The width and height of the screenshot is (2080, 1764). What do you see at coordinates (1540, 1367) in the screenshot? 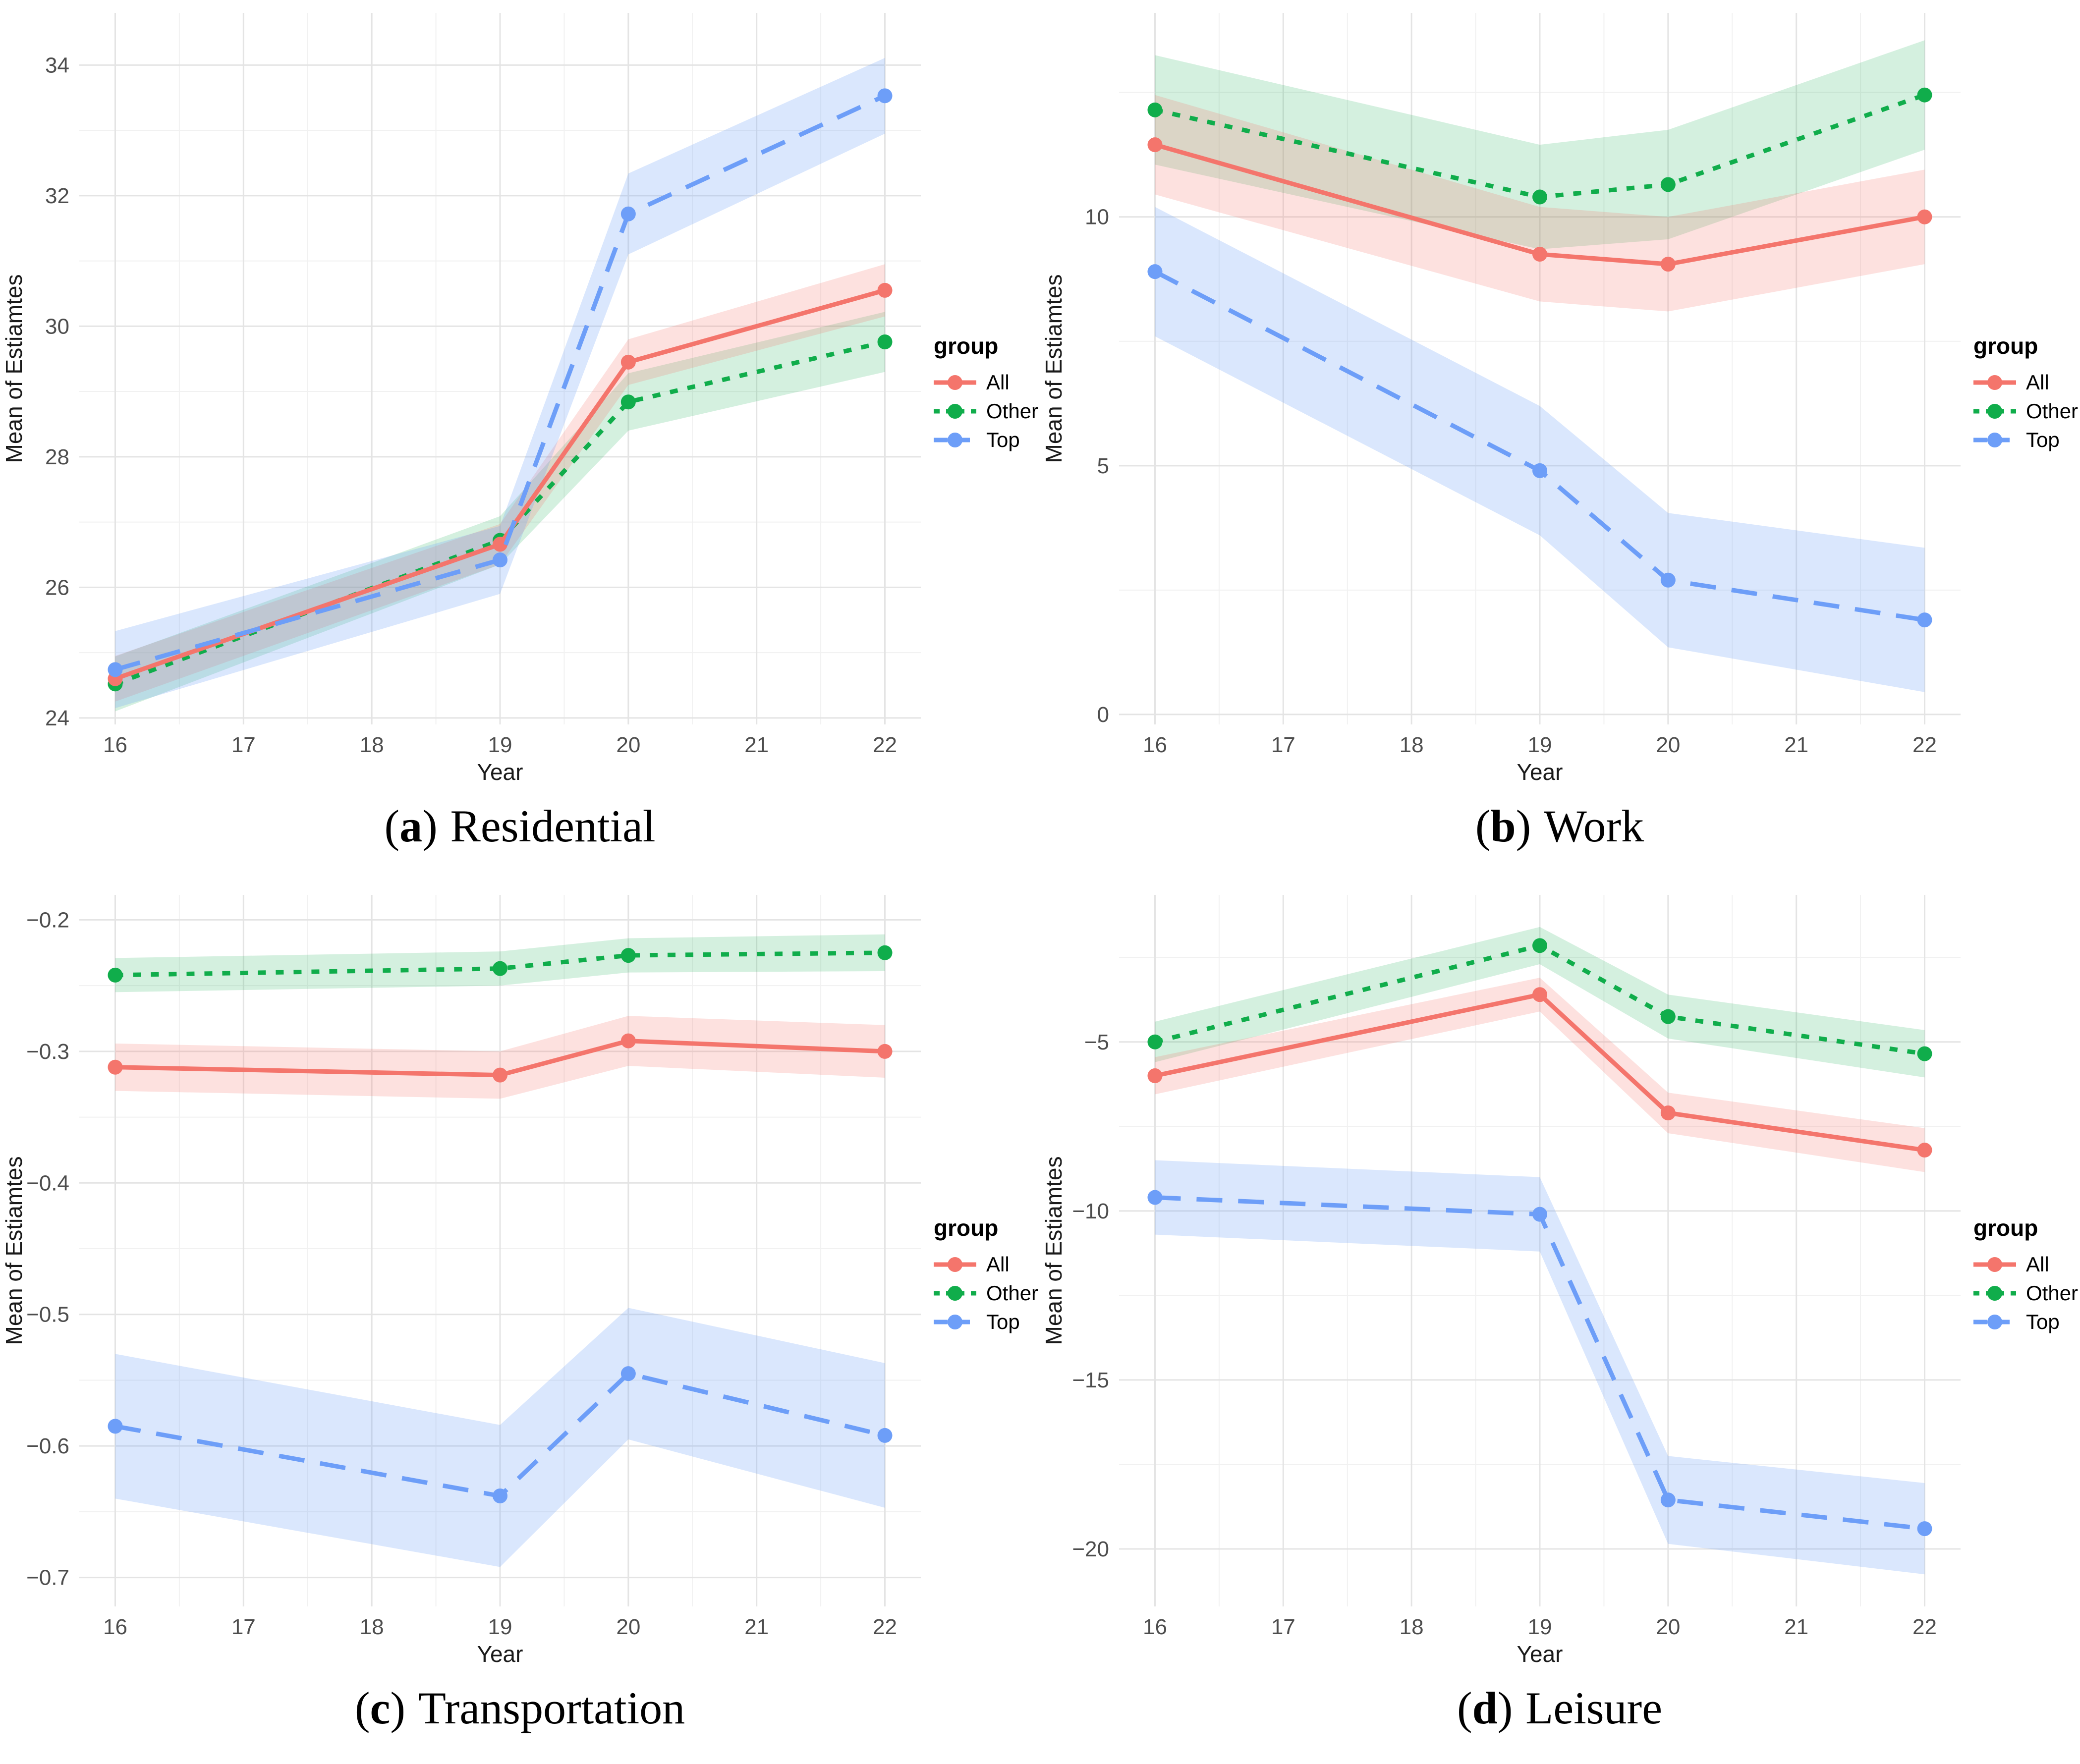
I see `ribbon-top` at bounding box center [1540, 1367].